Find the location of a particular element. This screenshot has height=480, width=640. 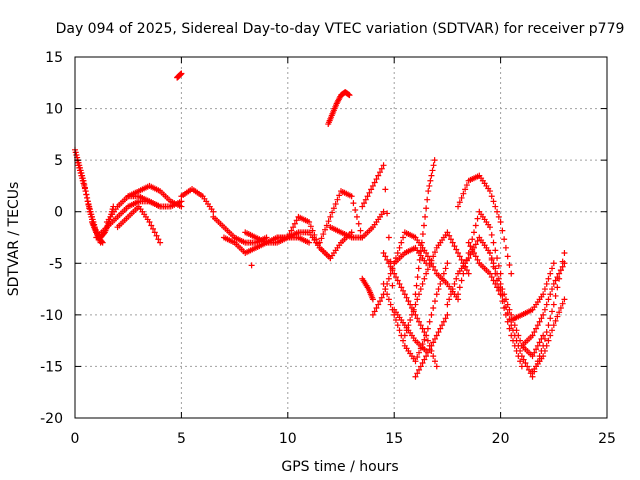

x-tick-label: 5 is located at coordinates (181, 439).